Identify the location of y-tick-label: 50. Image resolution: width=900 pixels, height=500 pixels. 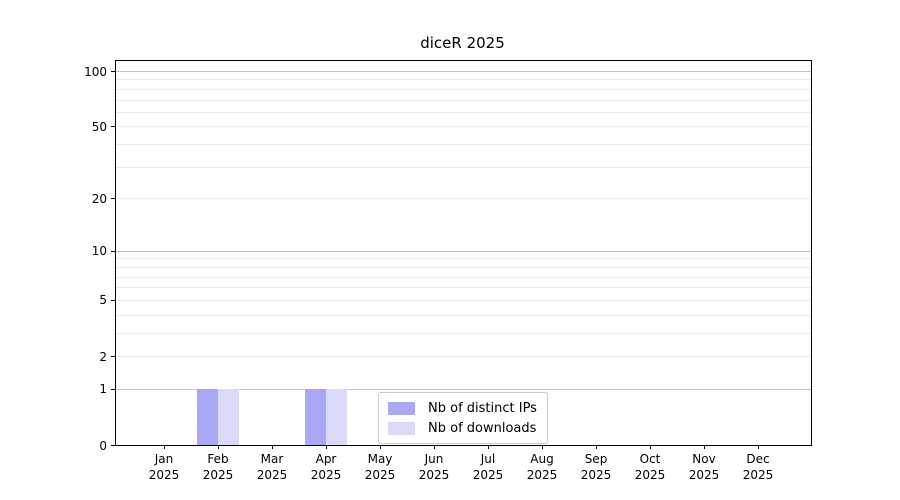
(99, 126).